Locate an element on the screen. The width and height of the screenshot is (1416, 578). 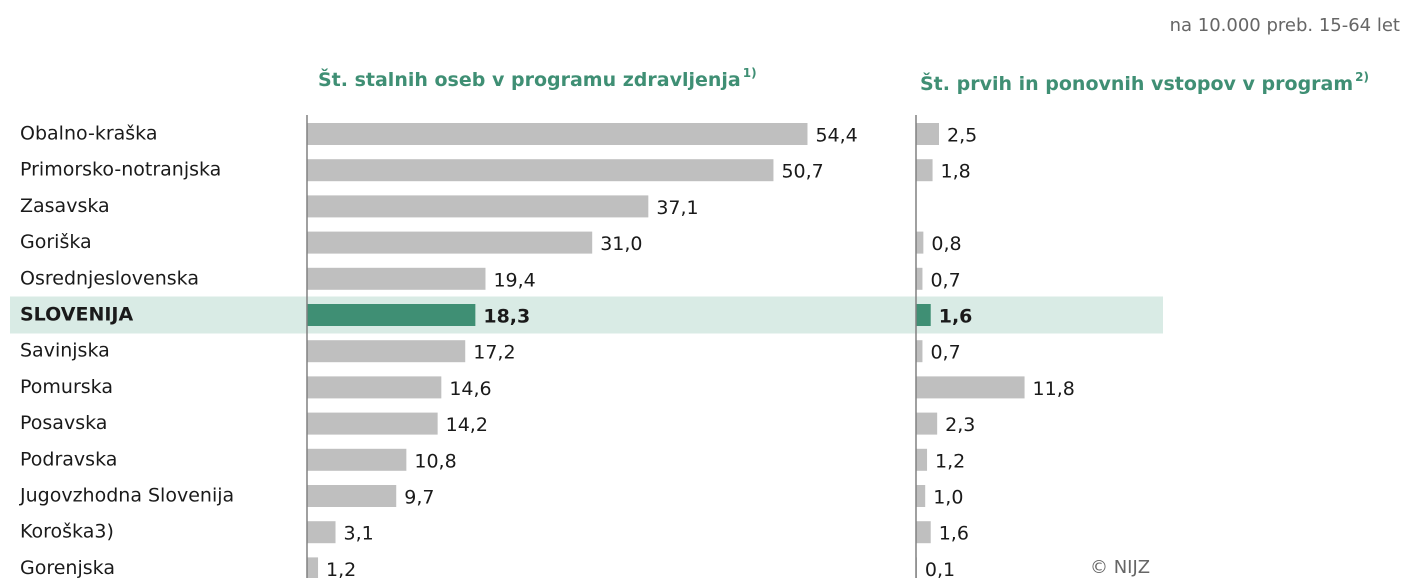
category-label: Zasavska is located at coordinates (65, 206).